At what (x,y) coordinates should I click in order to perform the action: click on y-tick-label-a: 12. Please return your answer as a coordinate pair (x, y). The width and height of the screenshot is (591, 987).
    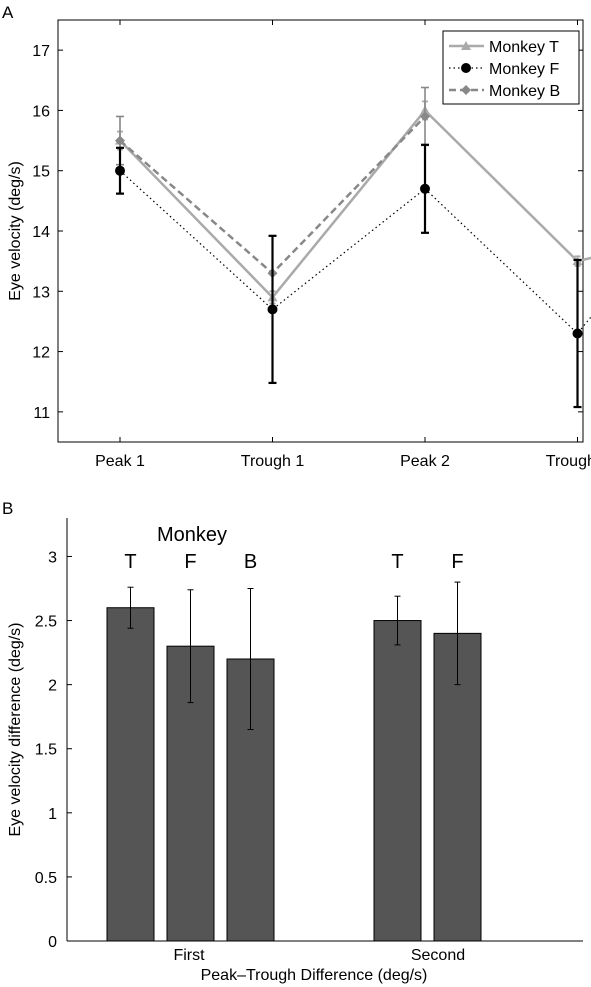
    Looking at the image, I should click on (41, 353).